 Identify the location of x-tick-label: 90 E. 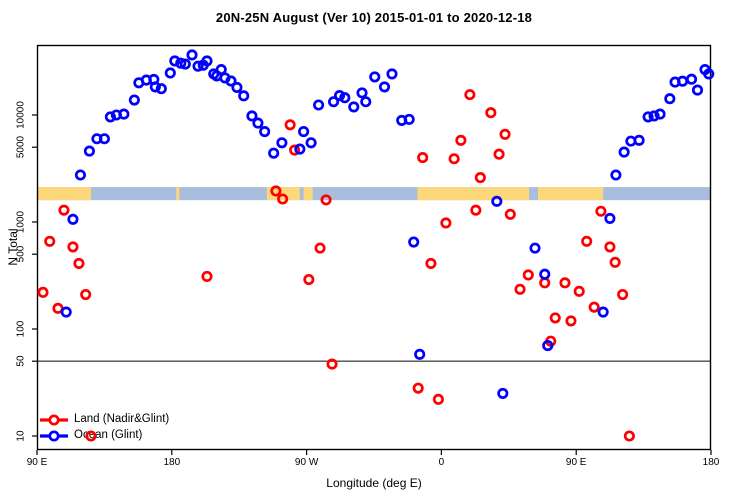
(576, 462).